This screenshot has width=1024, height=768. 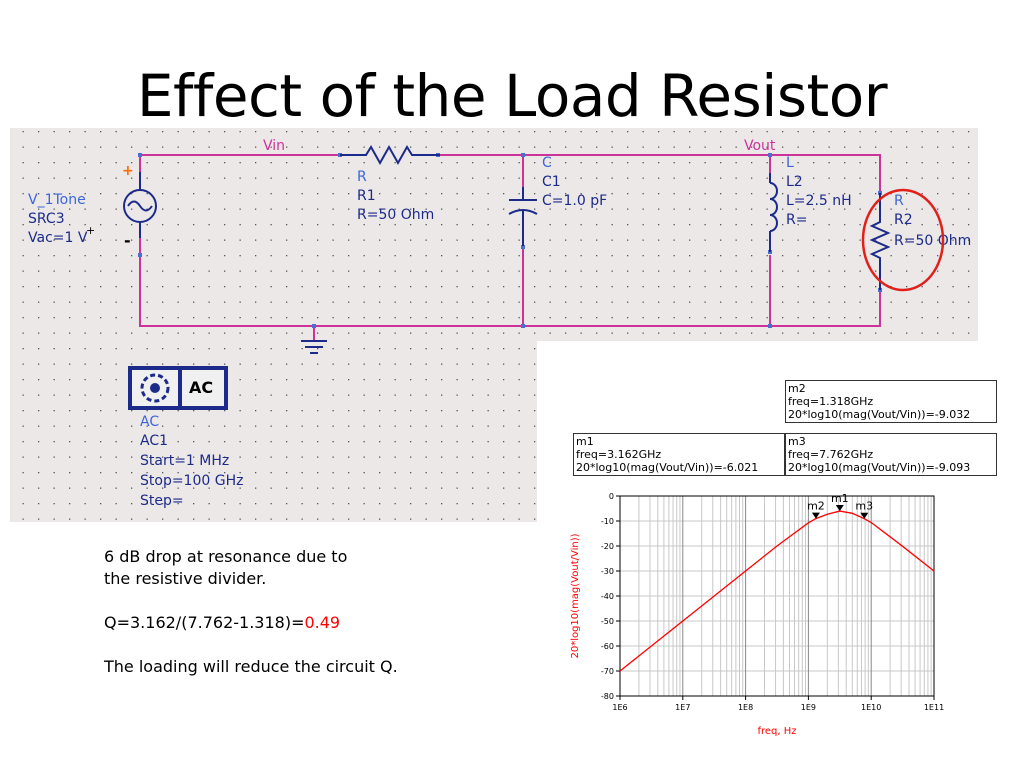 What do you see at coordinates (794, 182) in the screenshot?
I see `l2-name-label: L2` at bounding box center [794, 182].